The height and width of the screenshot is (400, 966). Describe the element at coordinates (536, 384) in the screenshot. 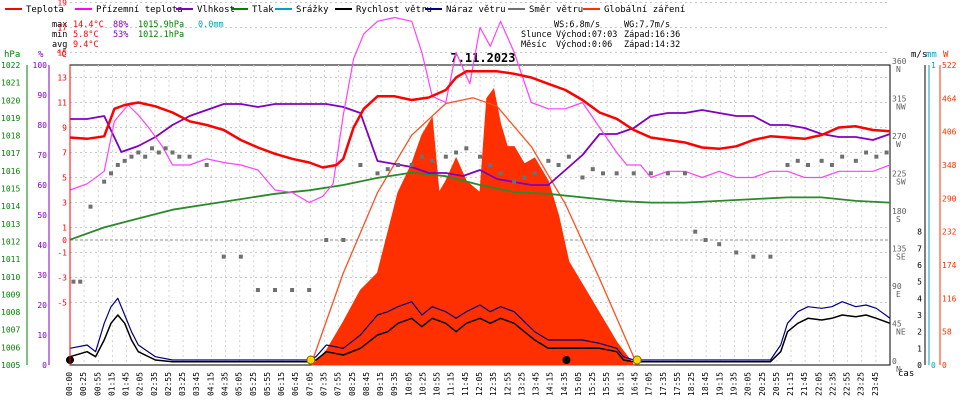

I see `x-tick-label: 13:45` at that location.